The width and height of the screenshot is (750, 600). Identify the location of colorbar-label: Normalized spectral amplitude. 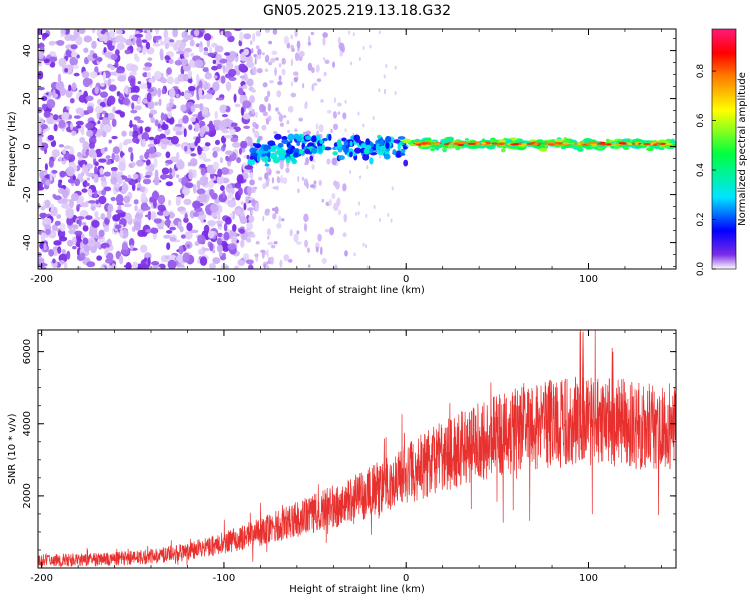
(742, 149).